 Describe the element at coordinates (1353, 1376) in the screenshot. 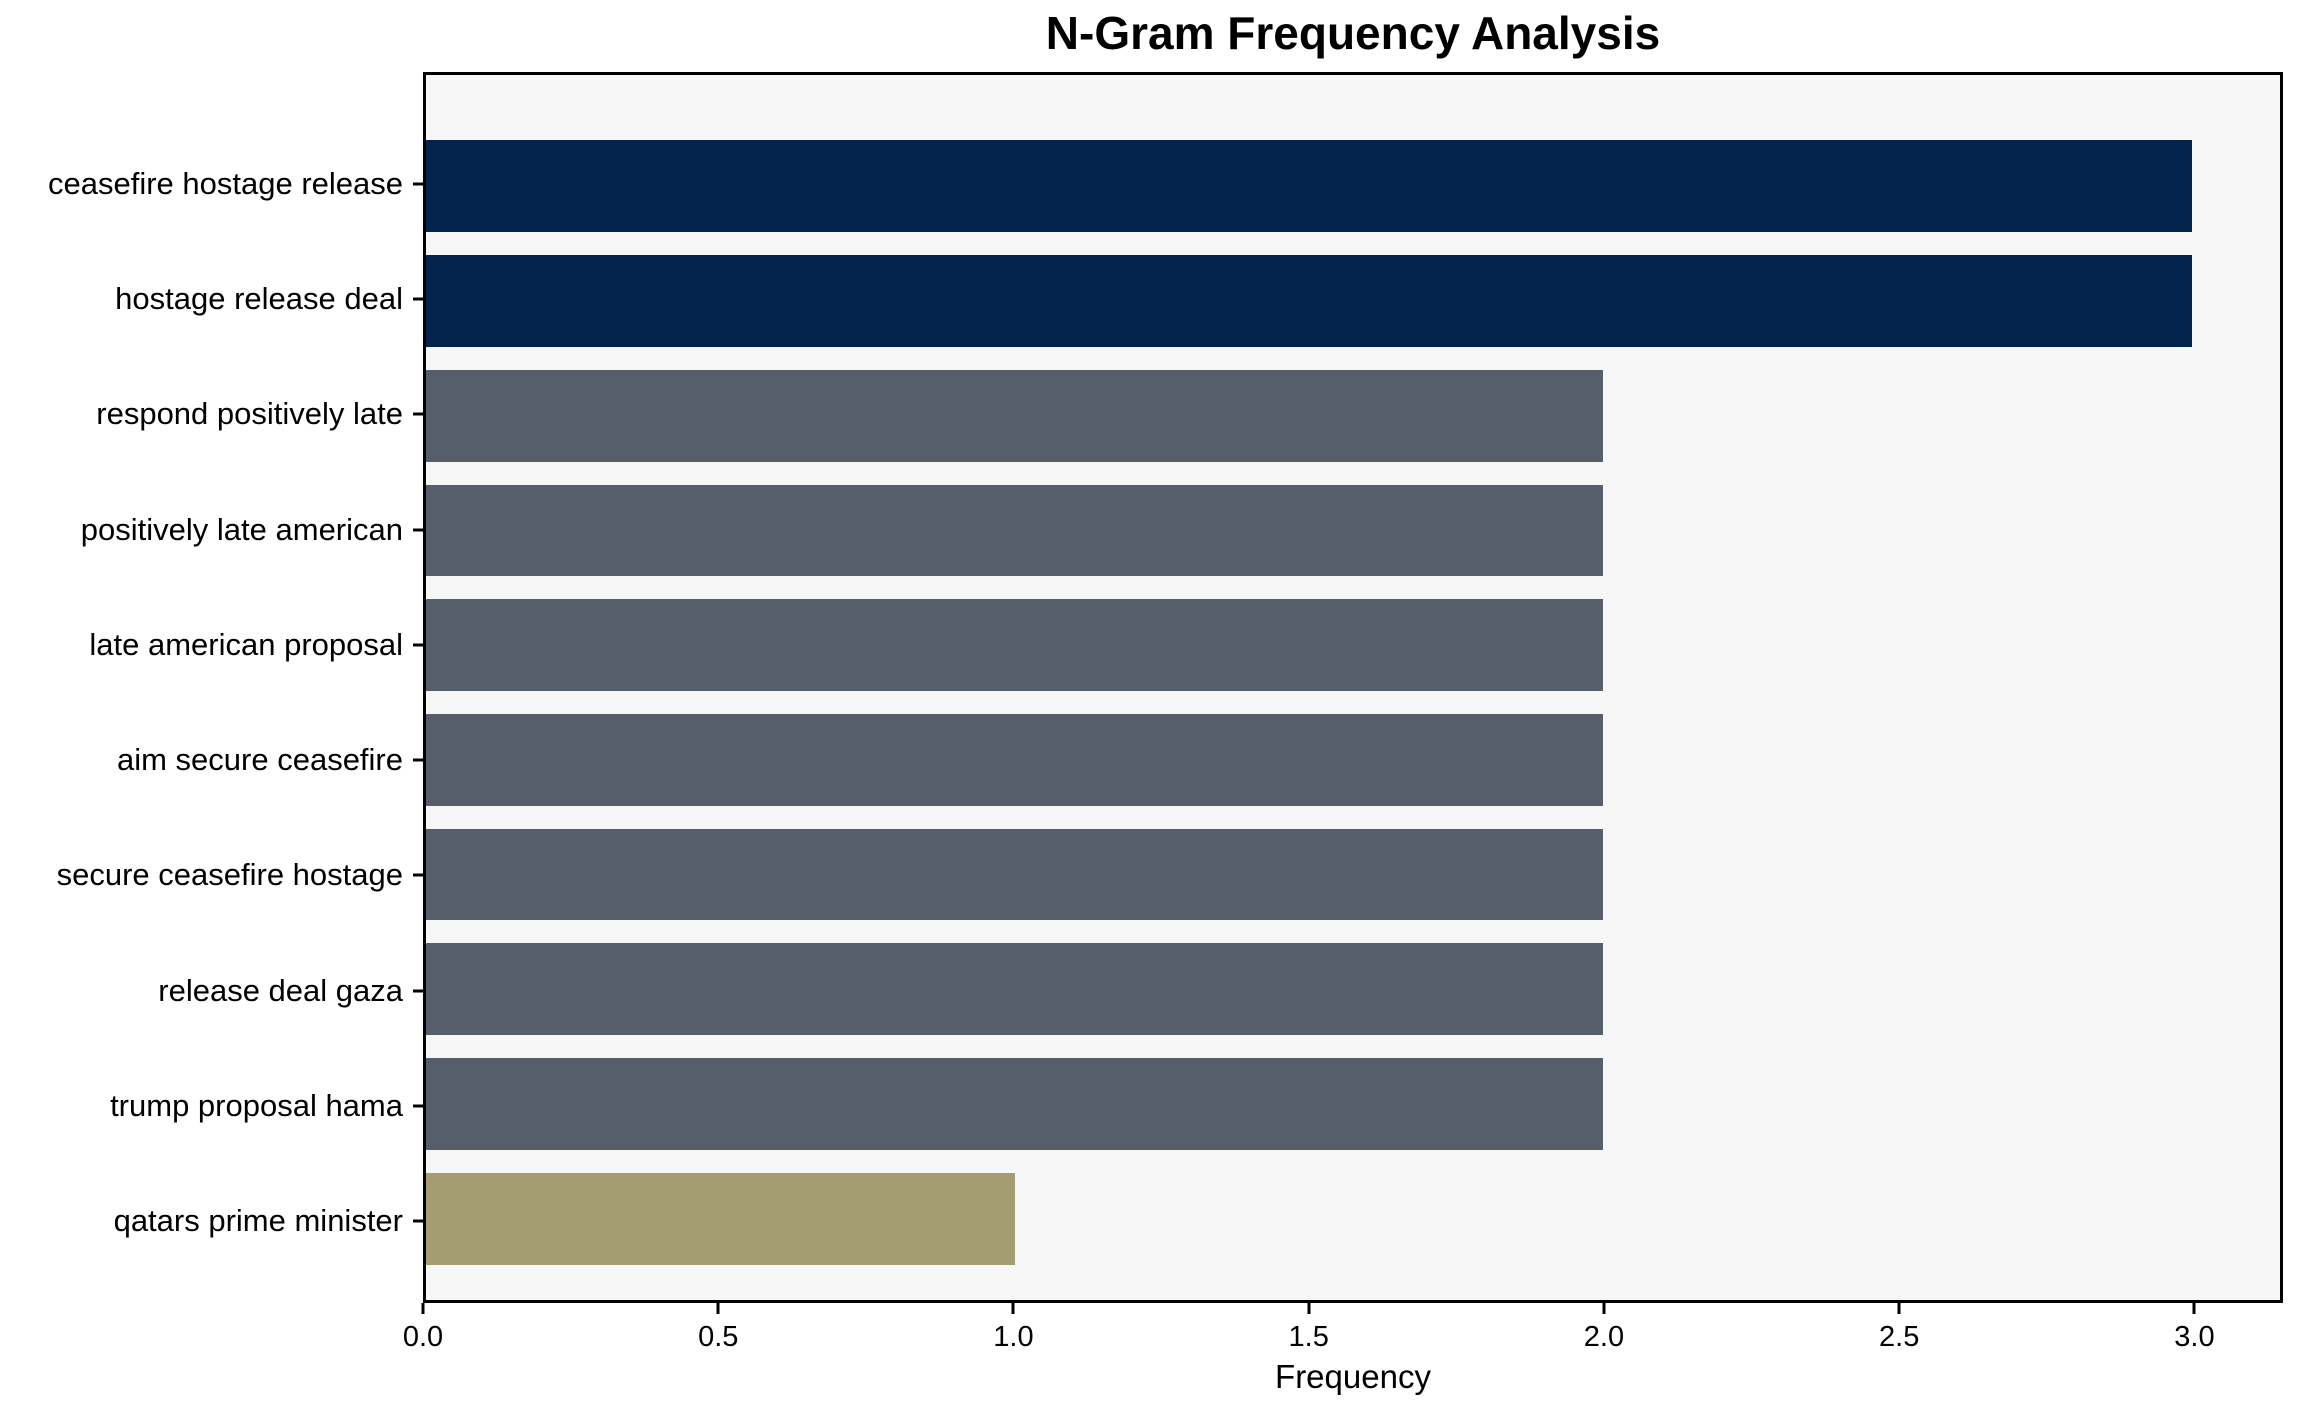

I see `x-axis-label: Frequency` at that location.